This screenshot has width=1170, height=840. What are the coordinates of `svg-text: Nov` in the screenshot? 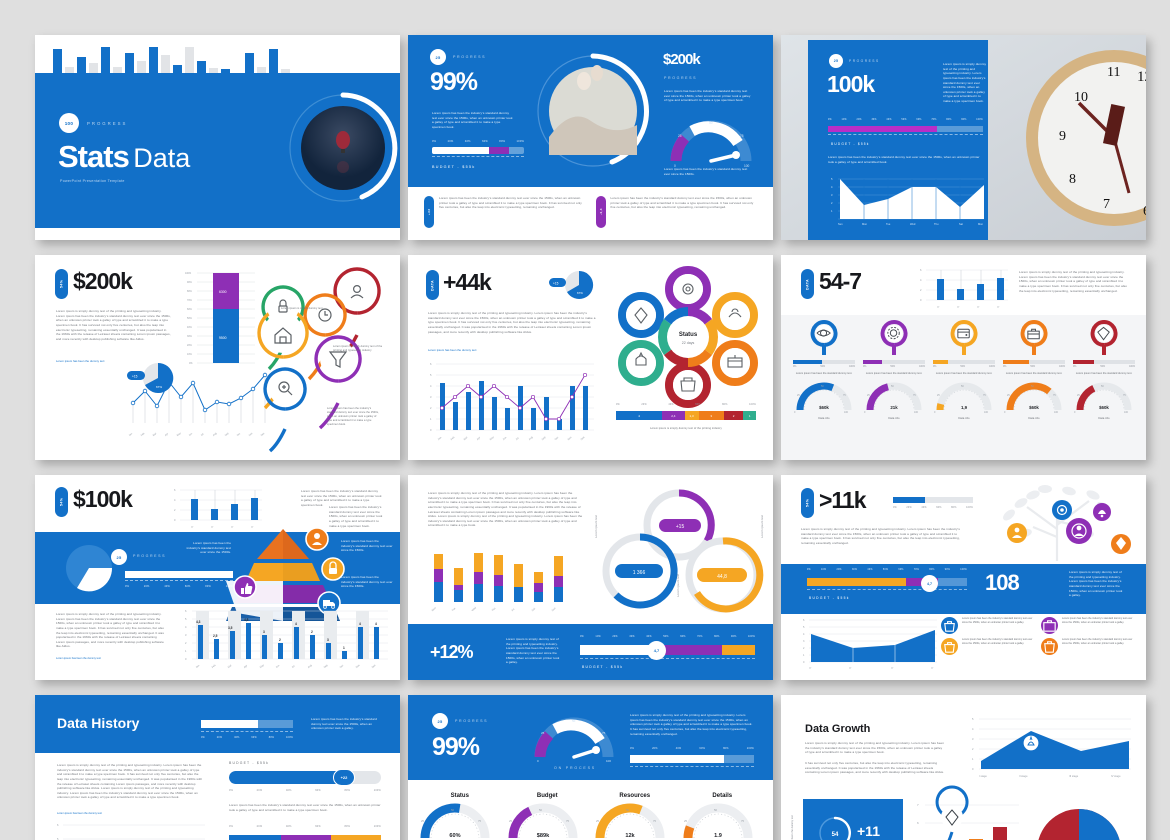 It's located at (358, 666).